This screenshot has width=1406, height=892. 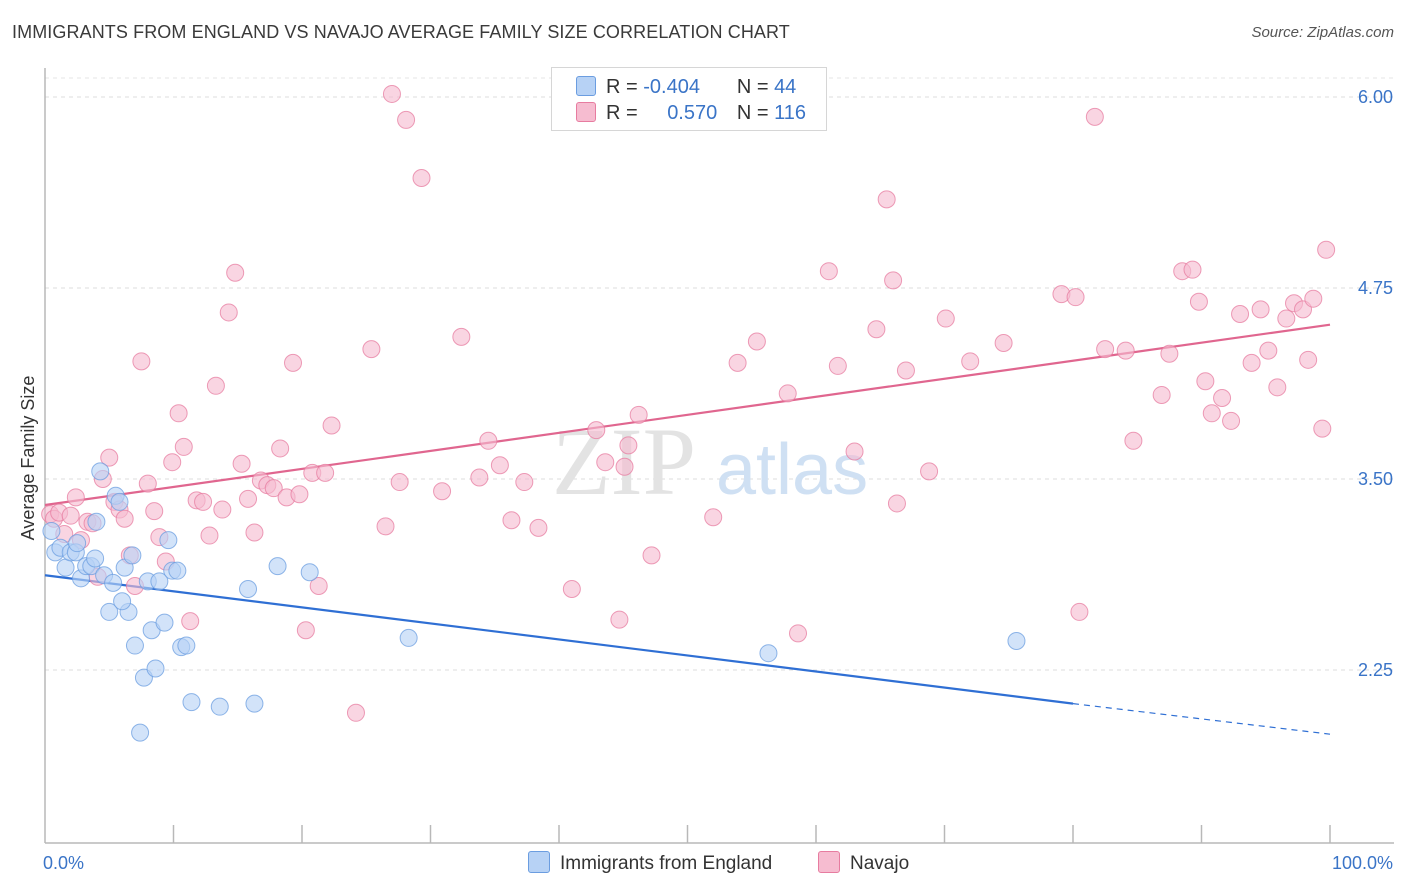 I want to click on y-tick-label: 2.25, so click(x=1375, y=670).